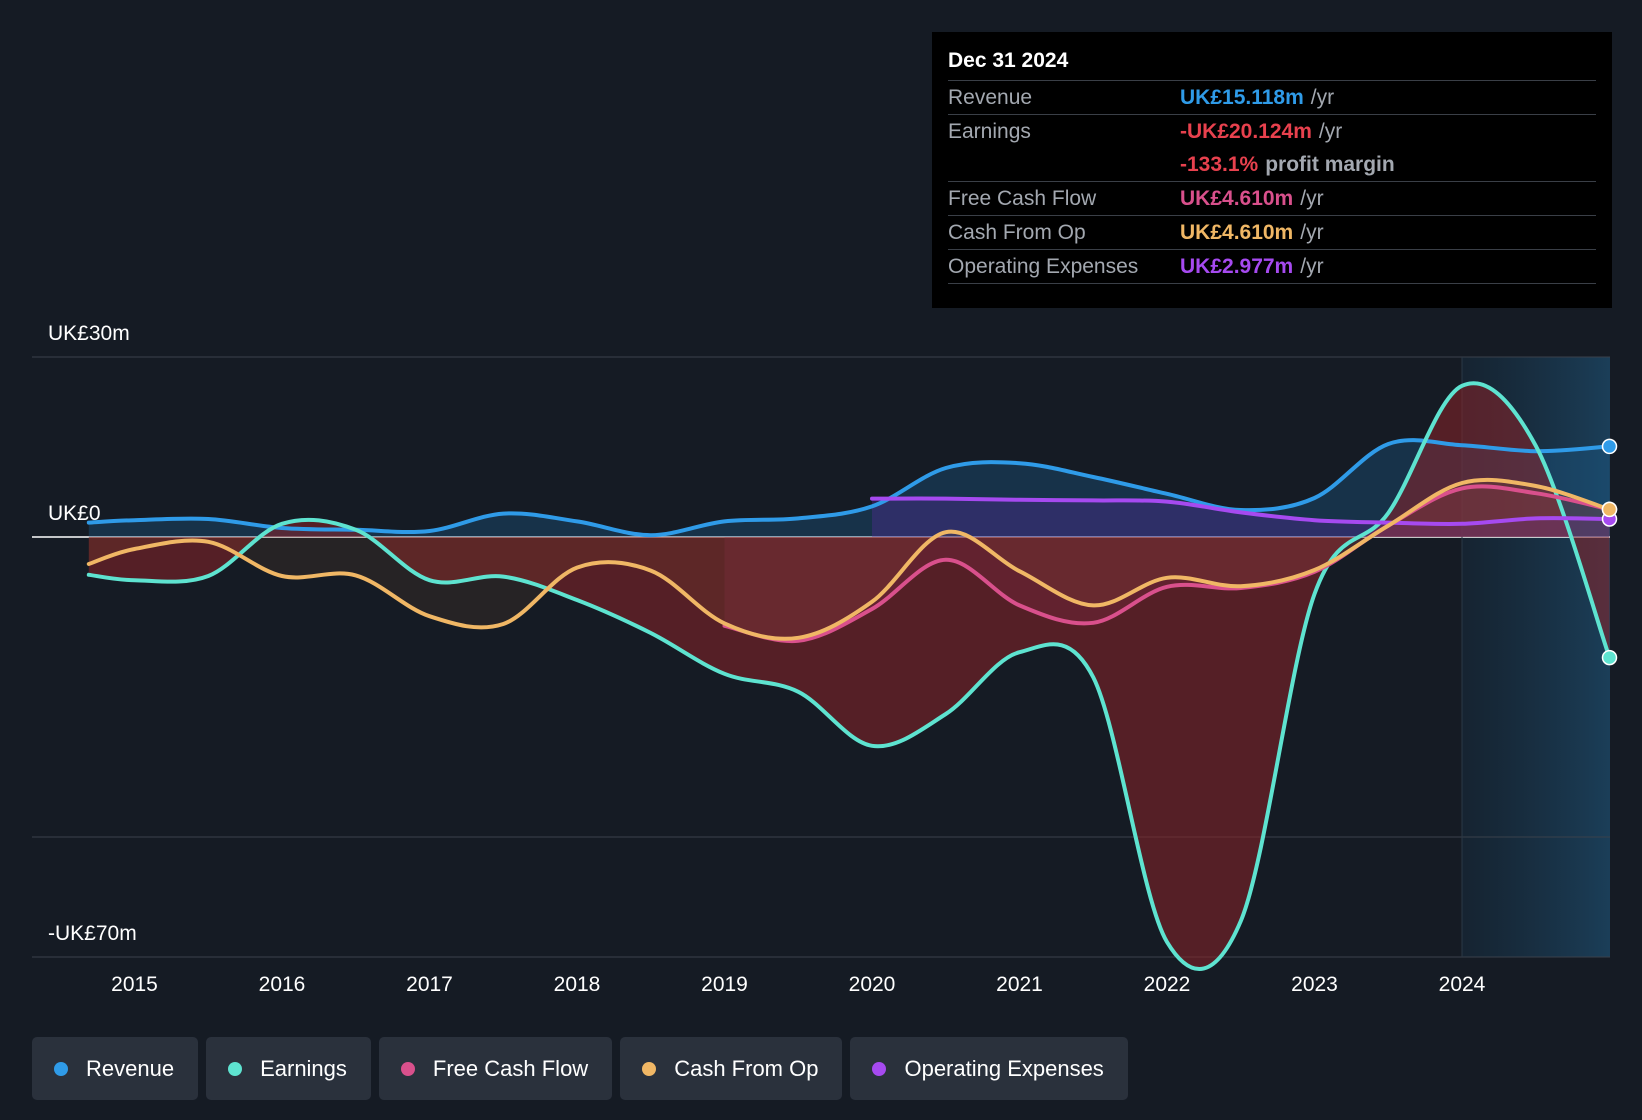 Image resolution: width=1642 pixels, height=1120 pixels. Describe the element at coordinates (1167, 984) in the screenshot. I see `x-tick-label: 2022` at that location.